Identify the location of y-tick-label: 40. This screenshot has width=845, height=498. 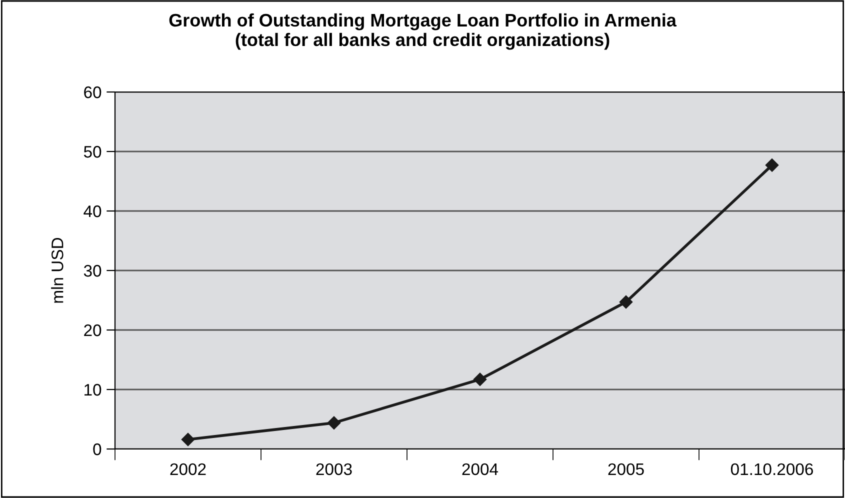
(93, 211).